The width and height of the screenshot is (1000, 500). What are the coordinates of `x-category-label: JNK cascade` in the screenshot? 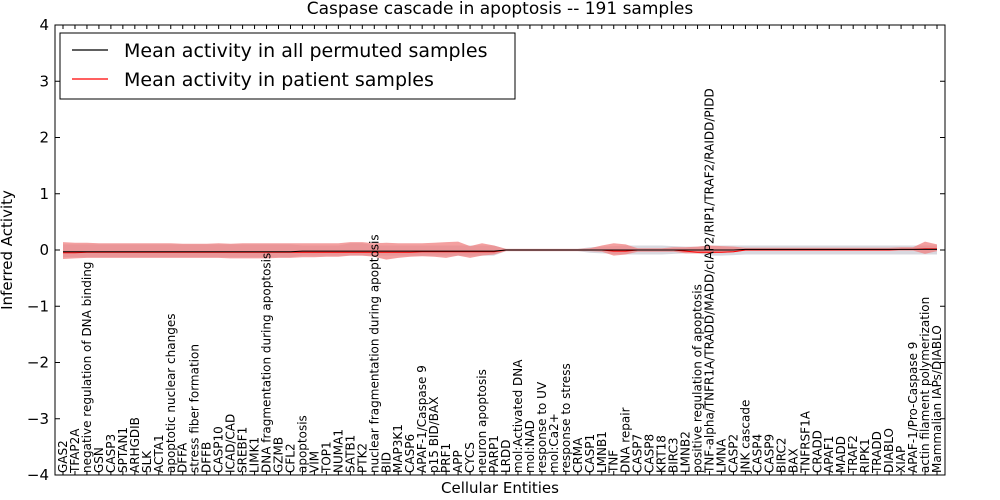 It's located at (745, 437).